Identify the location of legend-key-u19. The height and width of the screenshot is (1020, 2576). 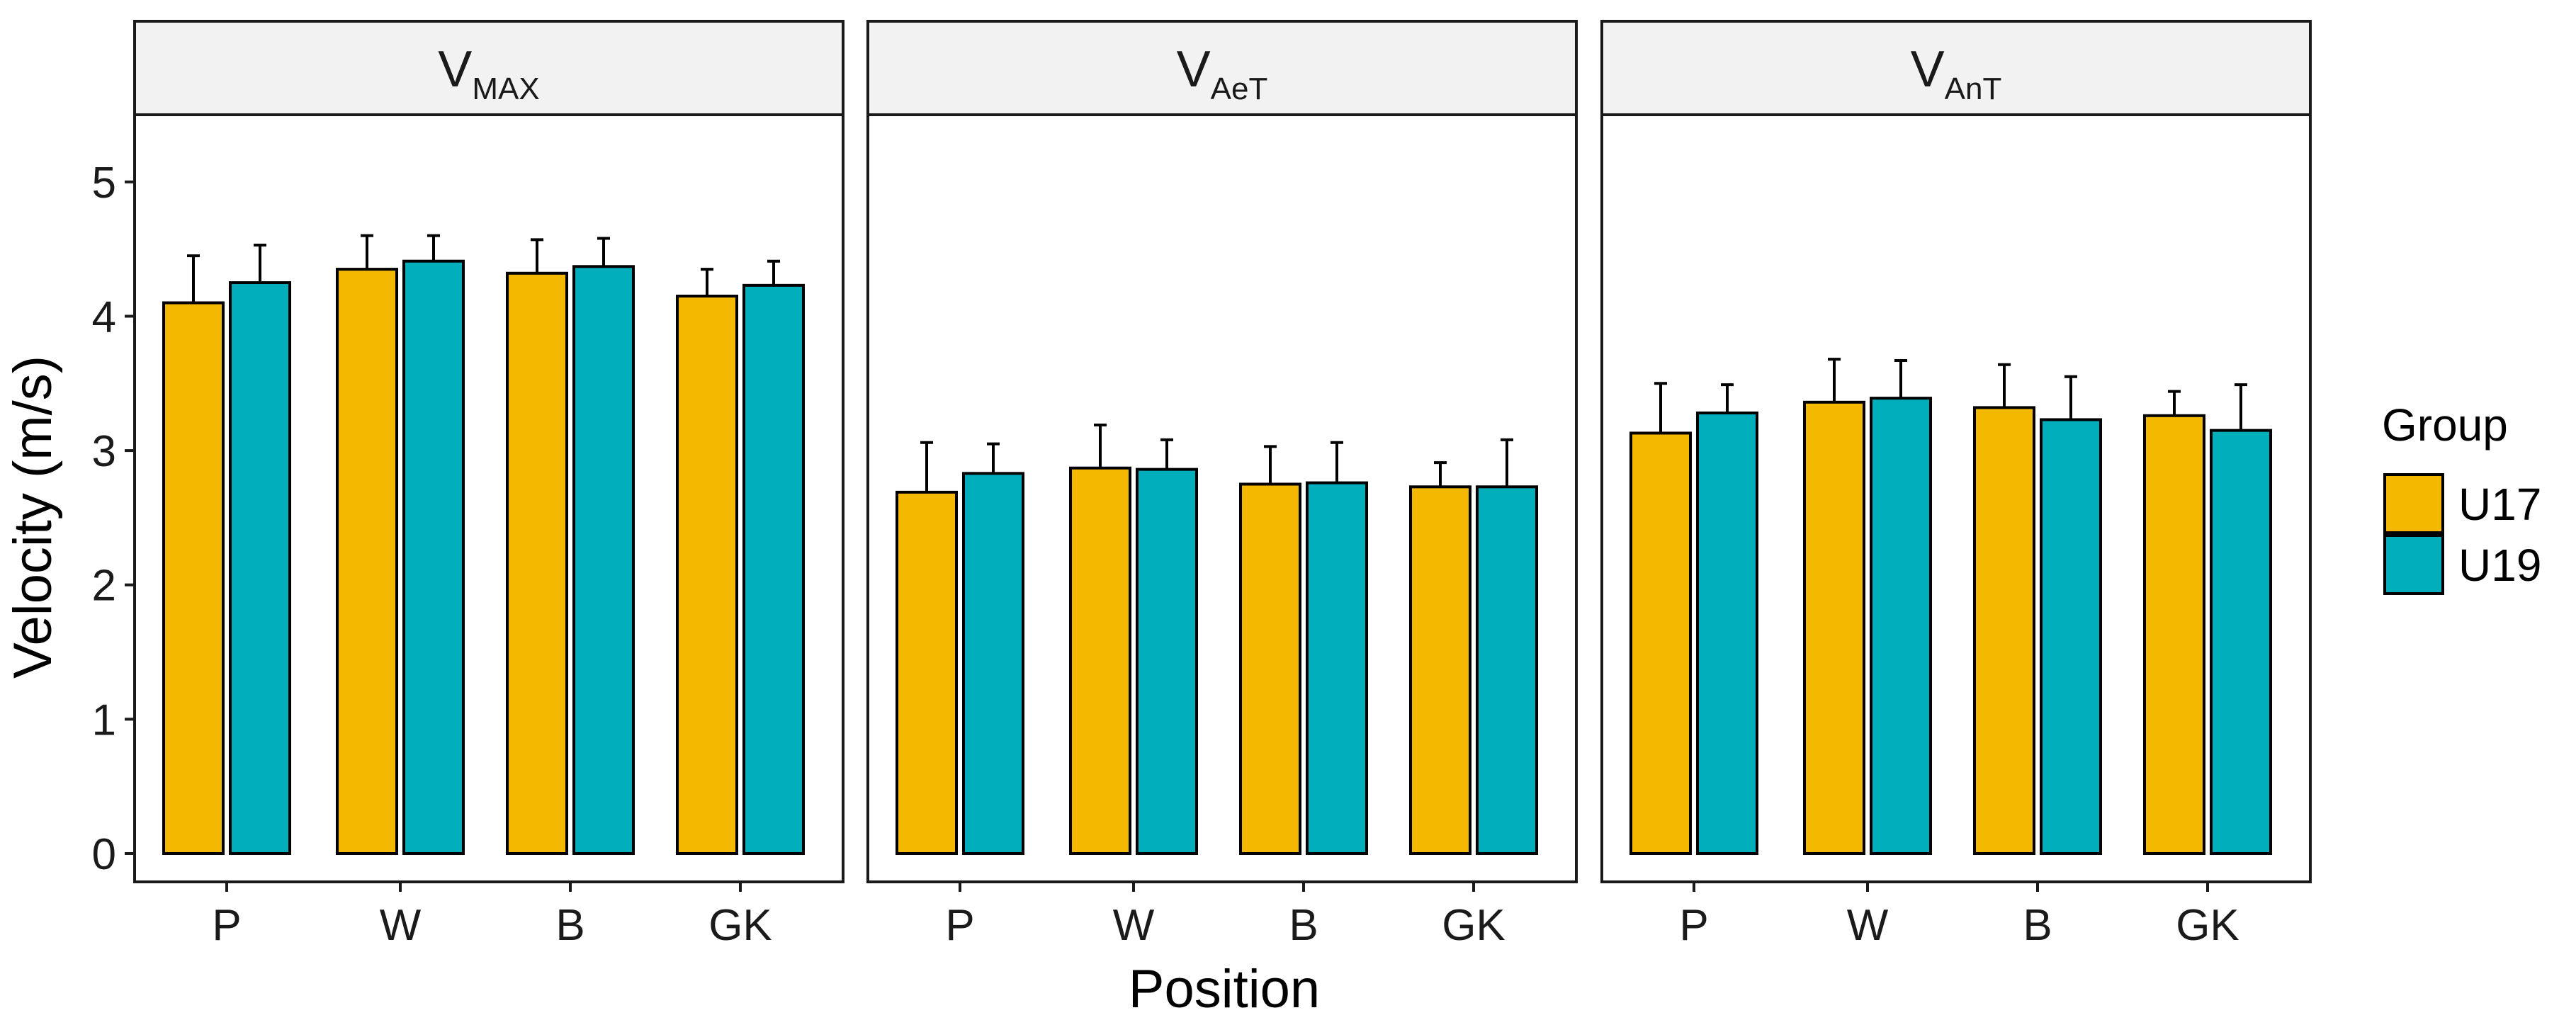
(2413, 565).